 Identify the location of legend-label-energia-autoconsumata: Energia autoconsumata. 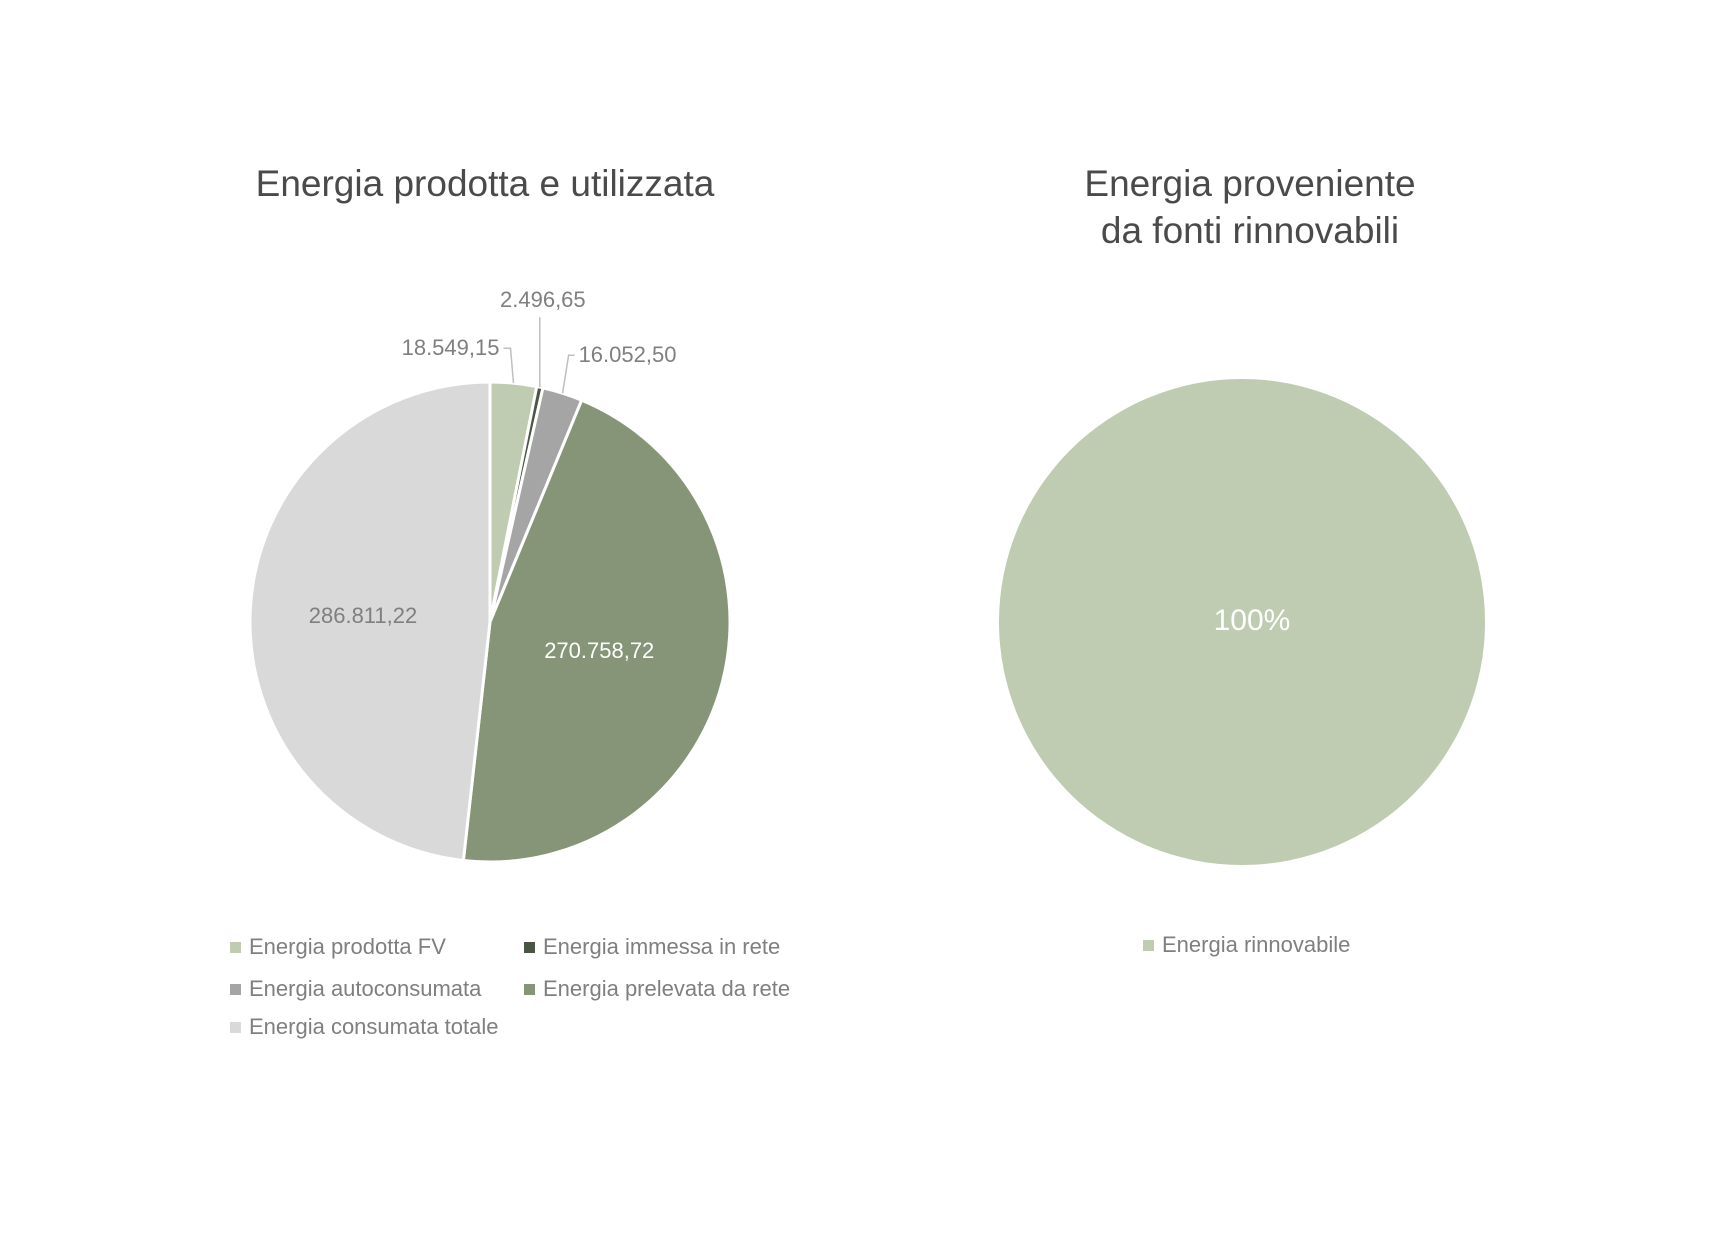
(365, 988).